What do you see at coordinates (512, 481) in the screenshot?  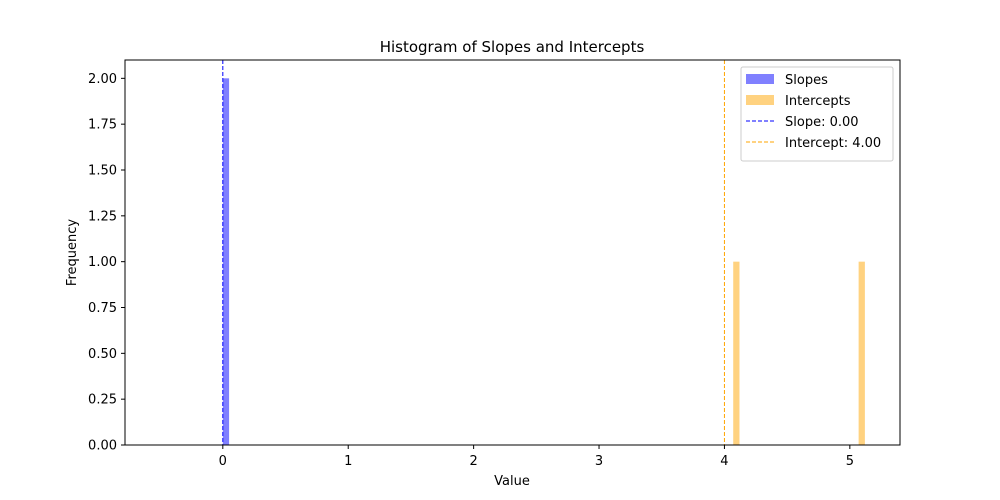 I see `x-axis-title: Value` at bounding box center [512, 481].